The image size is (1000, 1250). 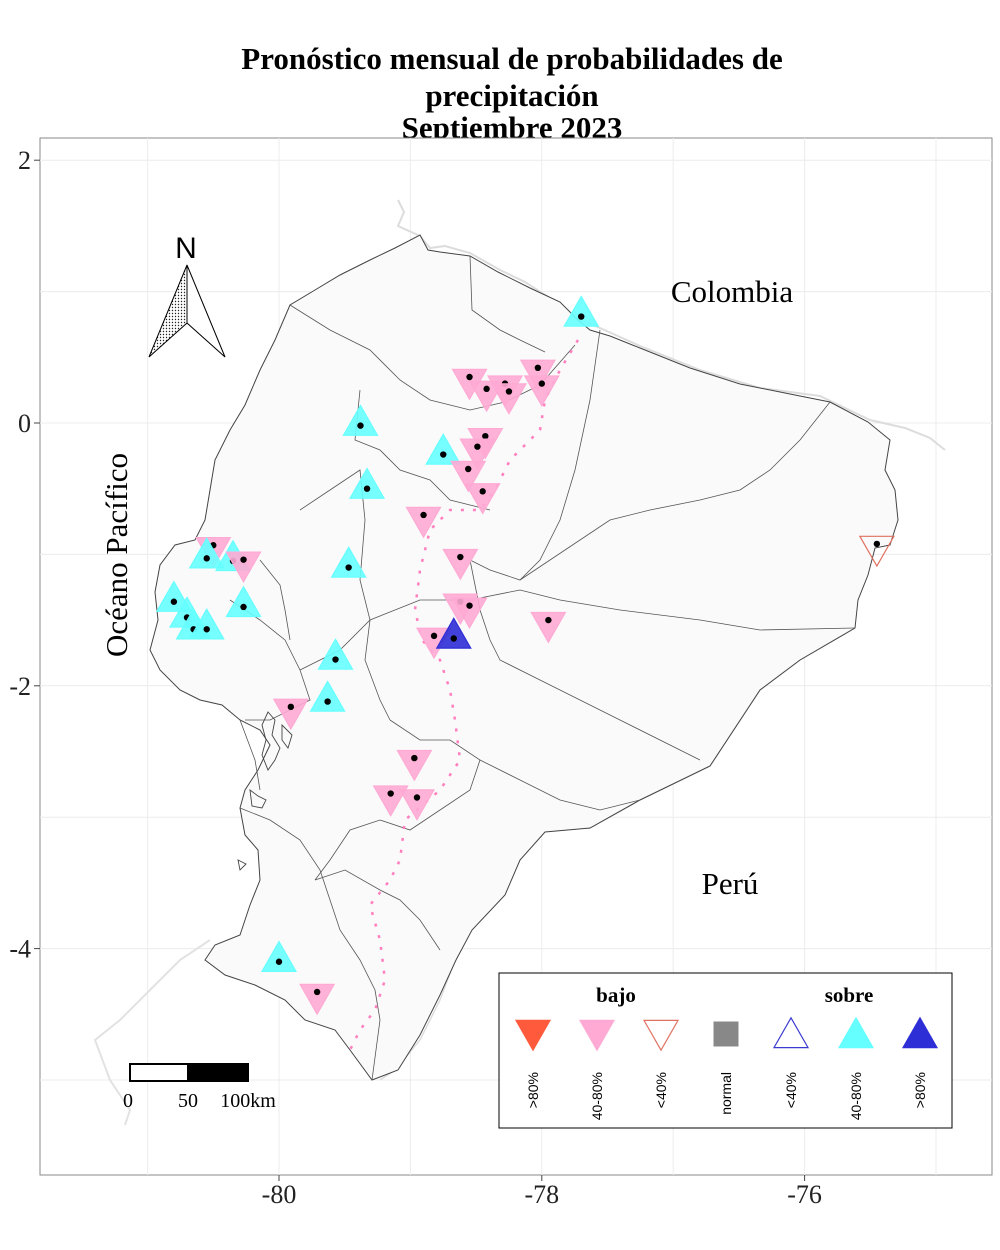 I want to click on y-tick-label: -2, so click(x=20, y=686).